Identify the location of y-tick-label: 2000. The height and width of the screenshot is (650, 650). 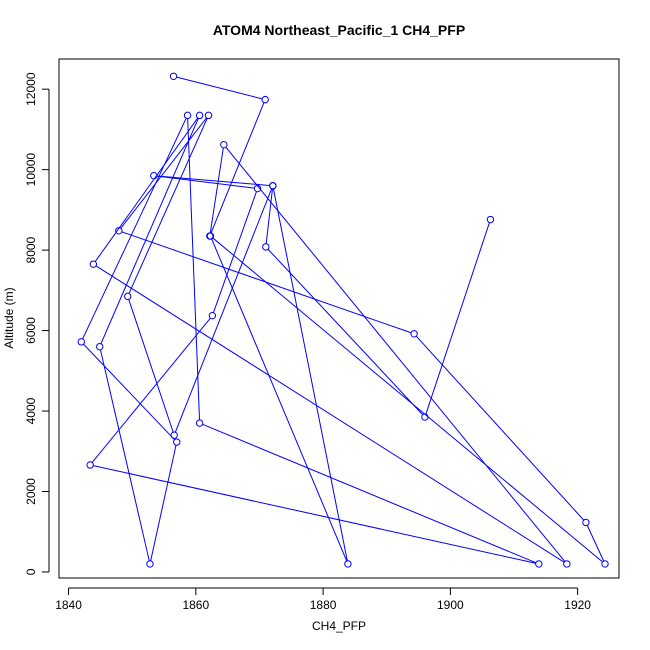
(31, 491).